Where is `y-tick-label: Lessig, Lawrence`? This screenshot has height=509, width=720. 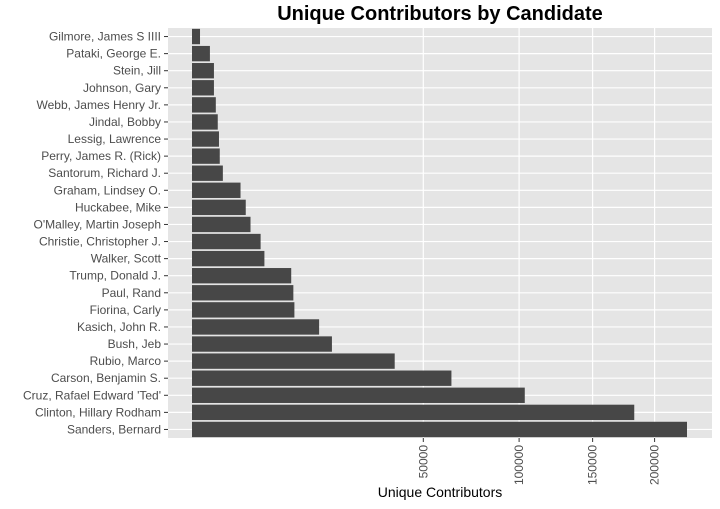 y-tick-label: Lessig, Lawrence is located at coordinates (115, 139).